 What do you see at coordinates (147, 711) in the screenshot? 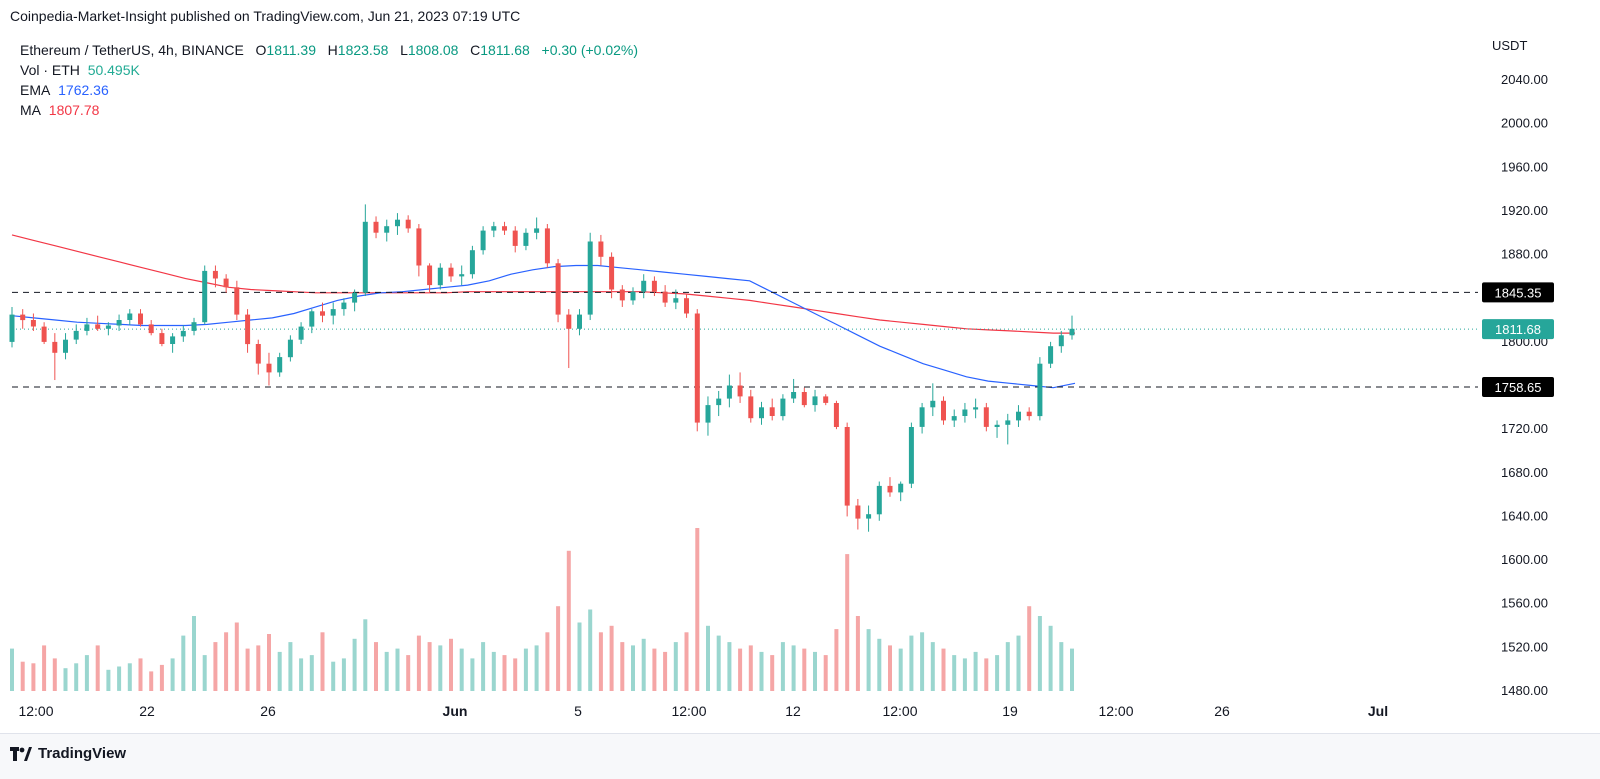
I see `x-tick-label: 22` at bounding box center [147, 711].